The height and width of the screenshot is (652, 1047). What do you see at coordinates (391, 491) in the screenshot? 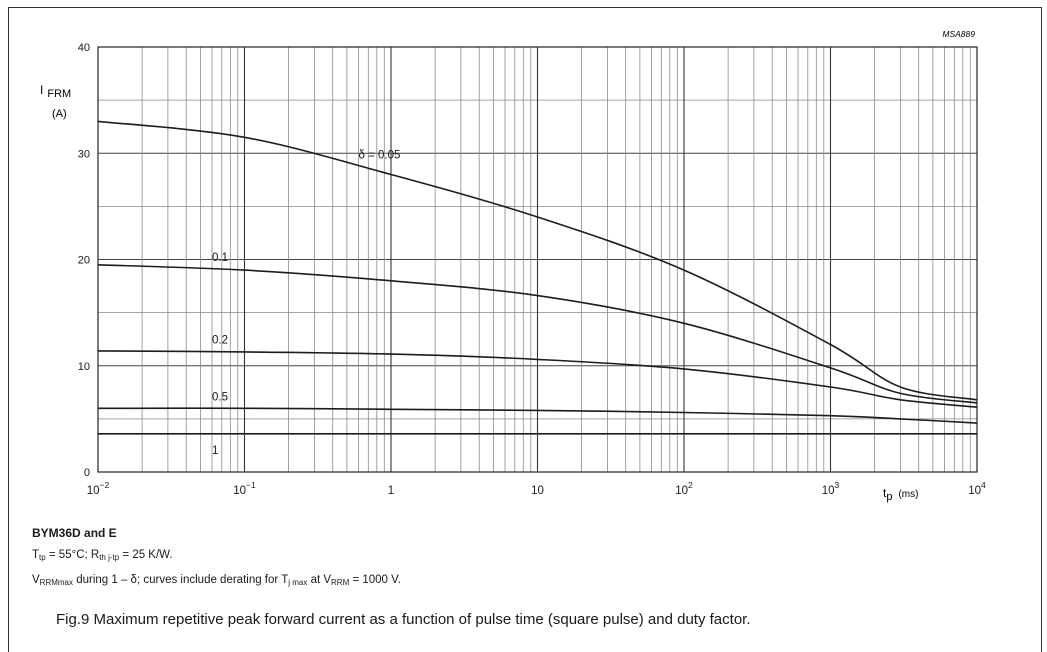
I see `x-tick-label: 1` at bounding box center [391, 491].